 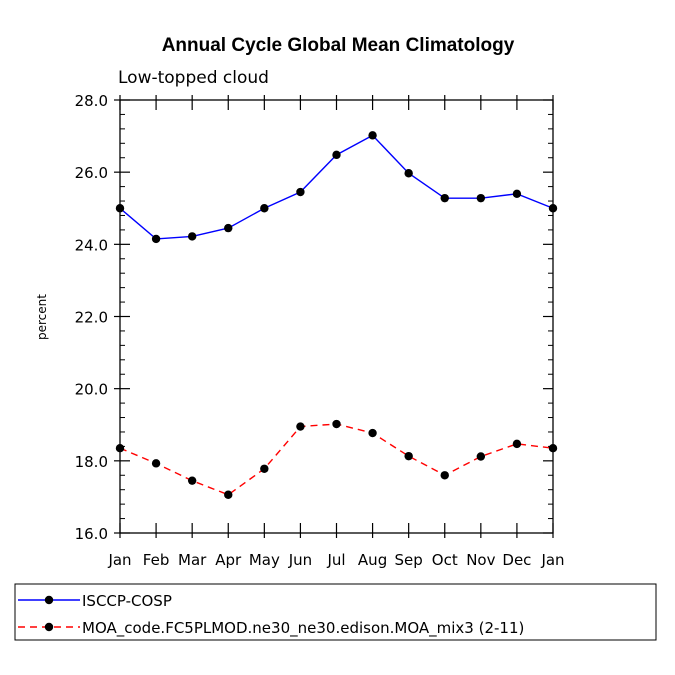 I want to click on y-tick-label: 18.0, so click(x=91, y=462).